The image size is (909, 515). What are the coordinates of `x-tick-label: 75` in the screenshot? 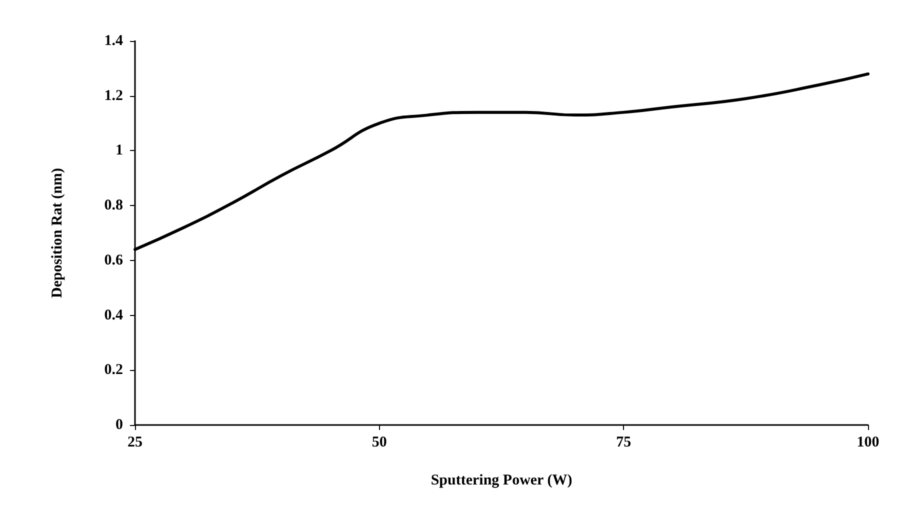 It's located at (624, 442).